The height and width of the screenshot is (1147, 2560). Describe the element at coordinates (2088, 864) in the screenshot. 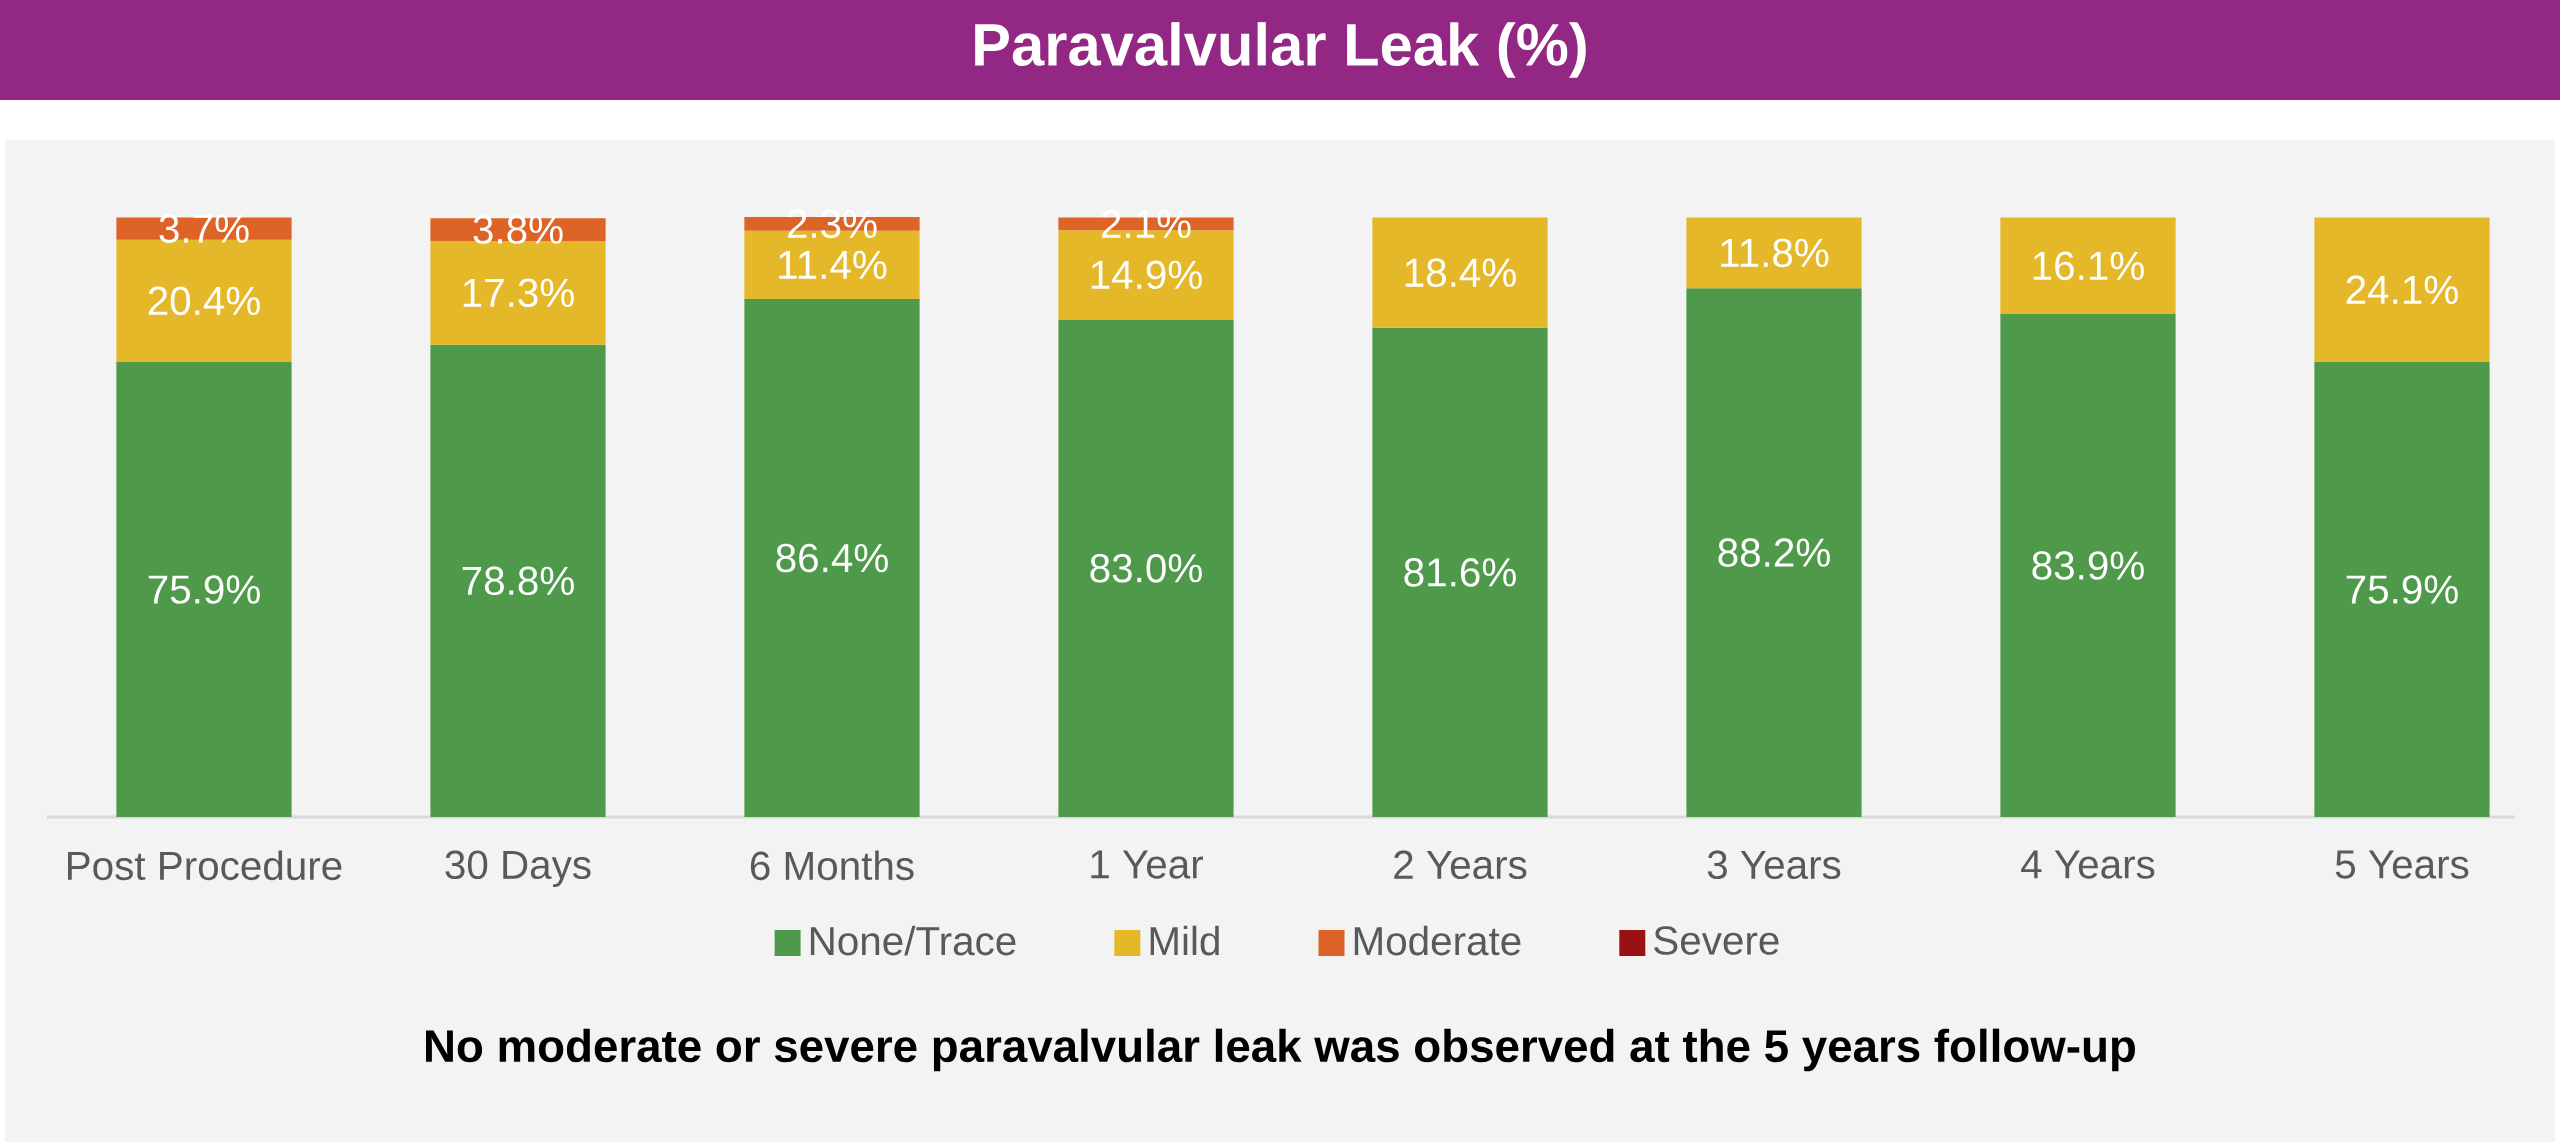

I see `x-tick-label: 4 Years` at that location.